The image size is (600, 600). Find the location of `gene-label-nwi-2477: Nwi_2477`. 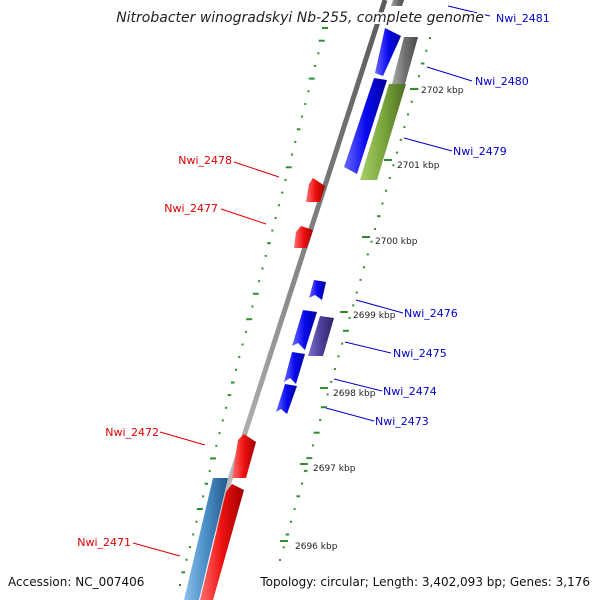

gene-label-nwi-2477: Nwi_2477 is located at coordinates (191, 208).